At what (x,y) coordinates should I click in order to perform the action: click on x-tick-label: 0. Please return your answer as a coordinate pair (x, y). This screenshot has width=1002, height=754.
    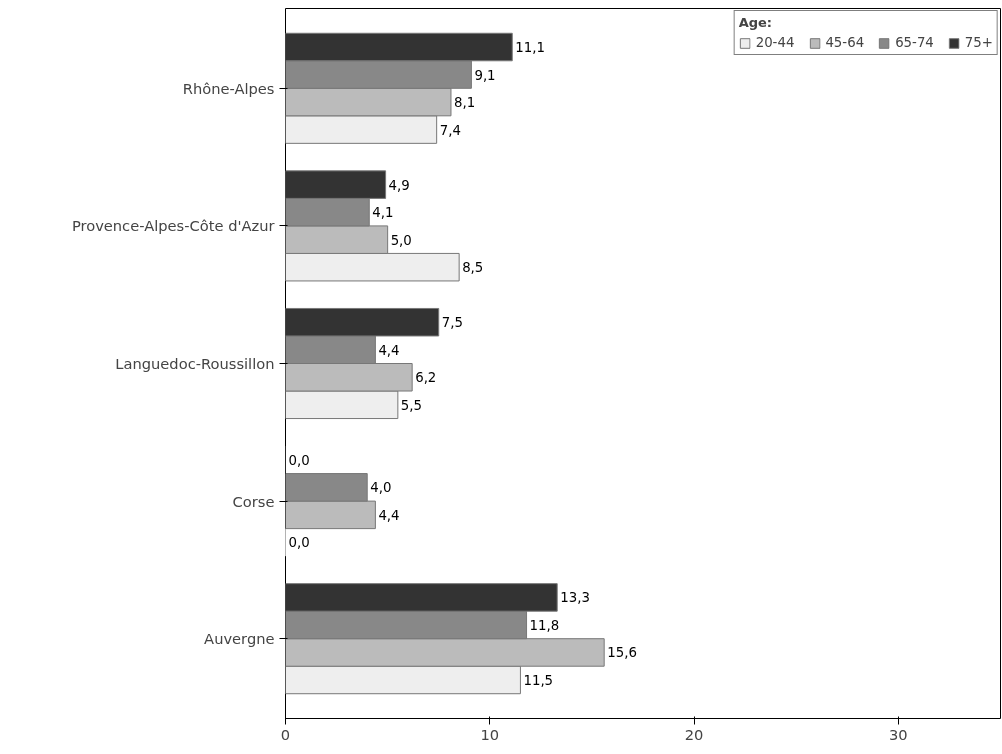
    Looking at the image, I should click on (285, 734).